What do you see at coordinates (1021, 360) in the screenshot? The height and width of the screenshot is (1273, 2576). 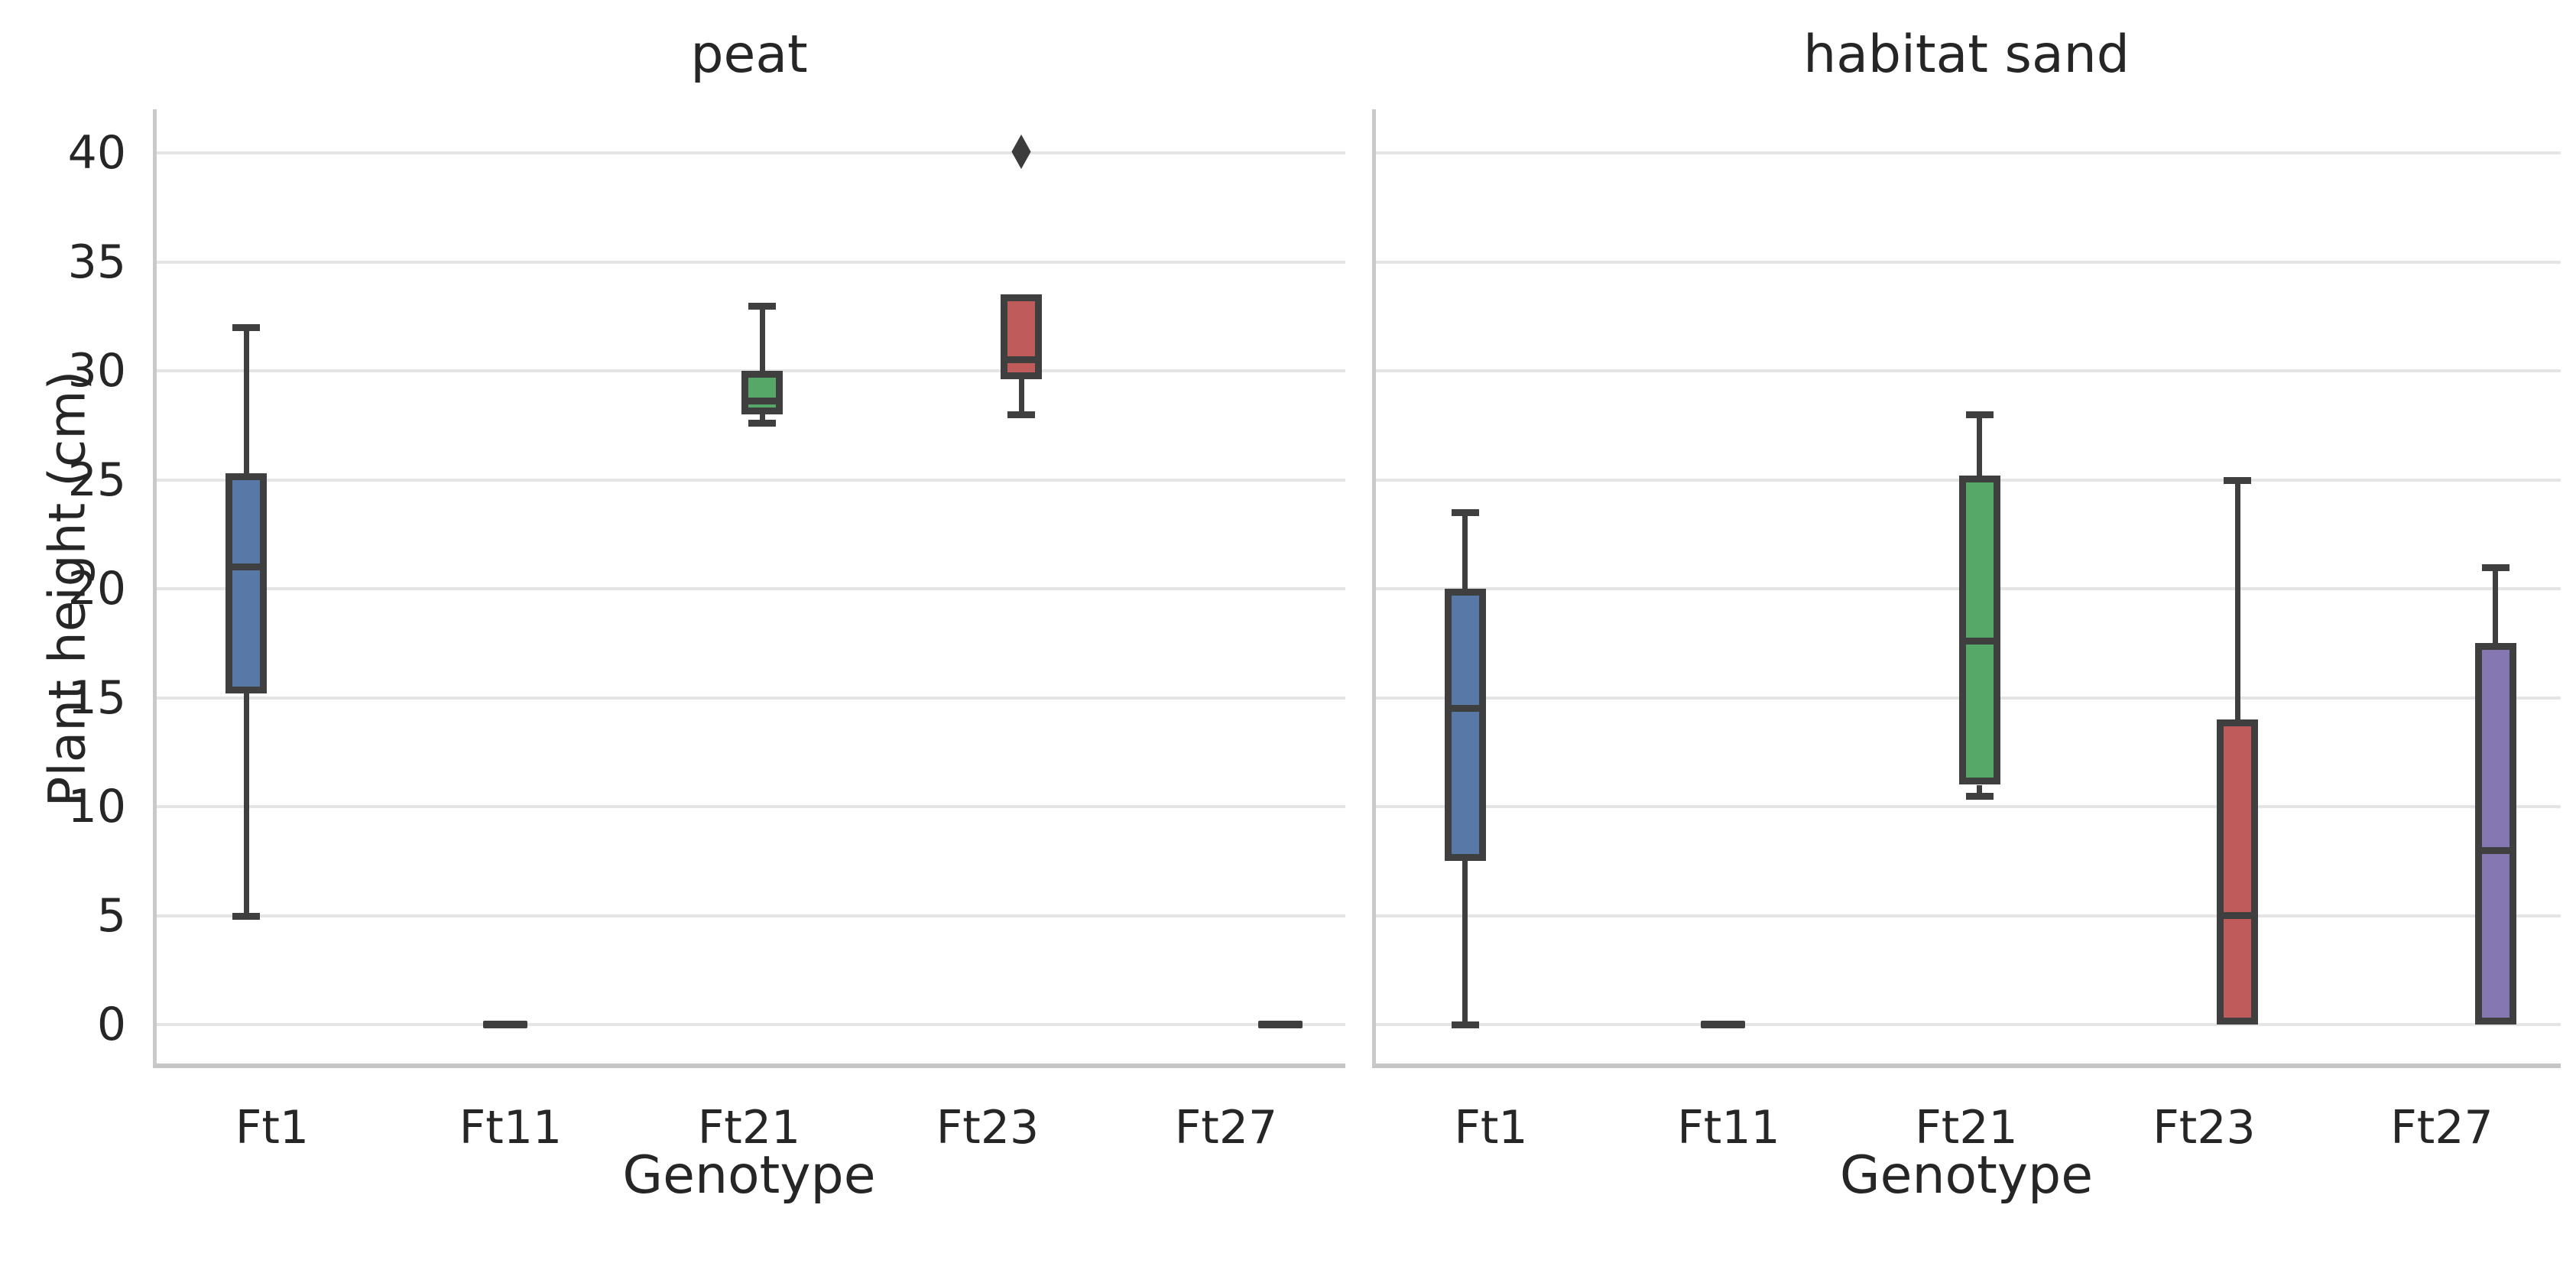 I see `median-ft23-peat` at bounding box center [1021, 360].